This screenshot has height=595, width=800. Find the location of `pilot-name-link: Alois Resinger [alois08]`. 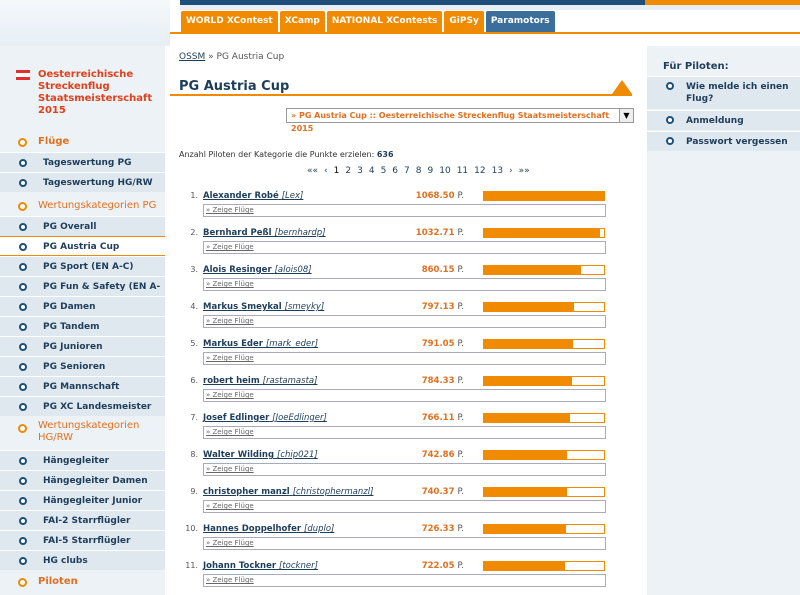

pilot-name-link: Alois Resinger [alois08] is located at coordinates (257, 270).